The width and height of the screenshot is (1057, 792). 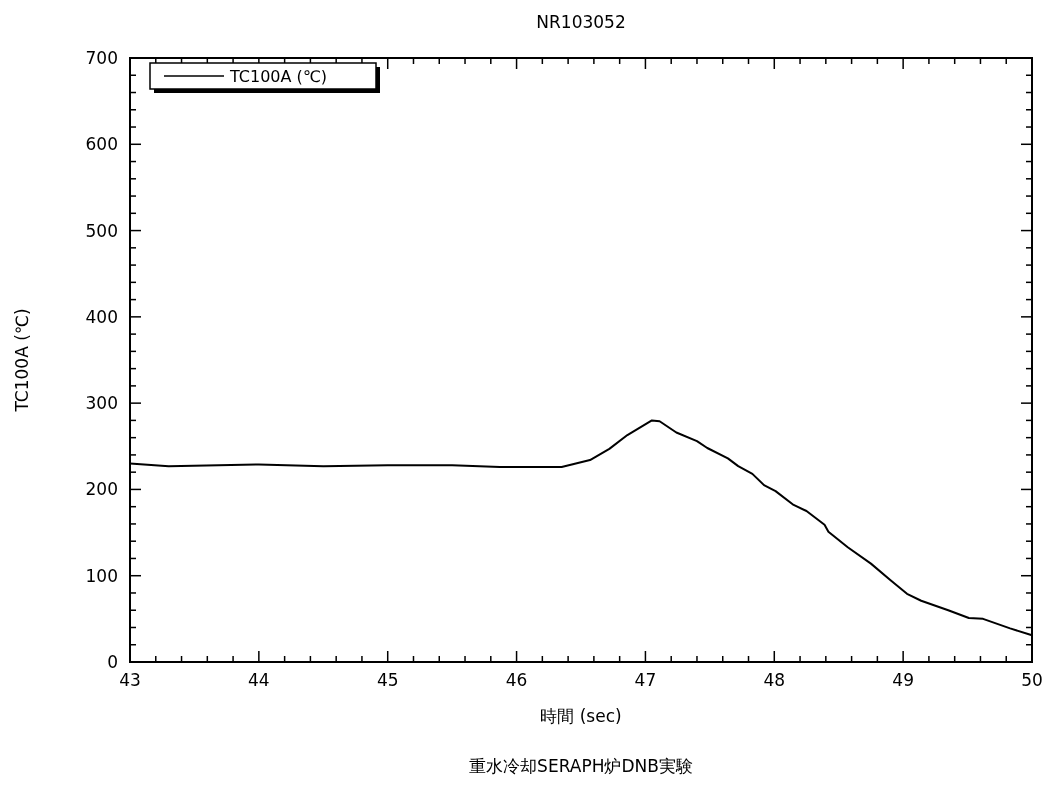 I want to click on x-tick-label: 46, so click(x=516, y=680).